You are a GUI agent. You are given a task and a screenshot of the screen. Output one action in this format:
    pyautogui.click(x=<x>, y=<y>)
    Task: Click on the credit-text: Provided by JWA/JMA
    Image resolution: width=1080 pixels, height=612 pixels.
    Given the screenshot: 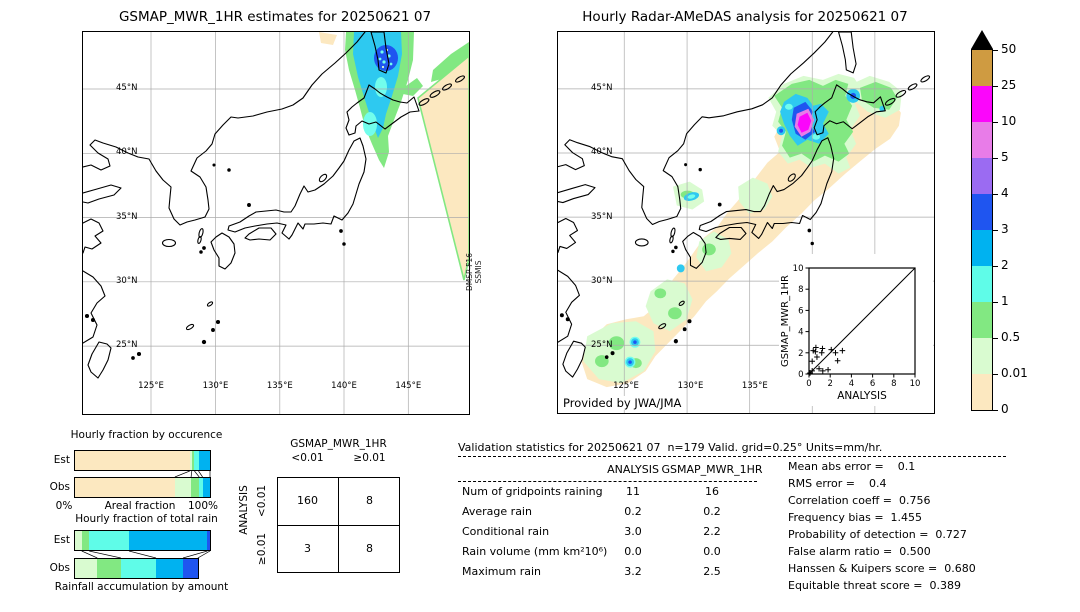 What is the action you would take?
    pyautogui.click(x=622, y=403)
    